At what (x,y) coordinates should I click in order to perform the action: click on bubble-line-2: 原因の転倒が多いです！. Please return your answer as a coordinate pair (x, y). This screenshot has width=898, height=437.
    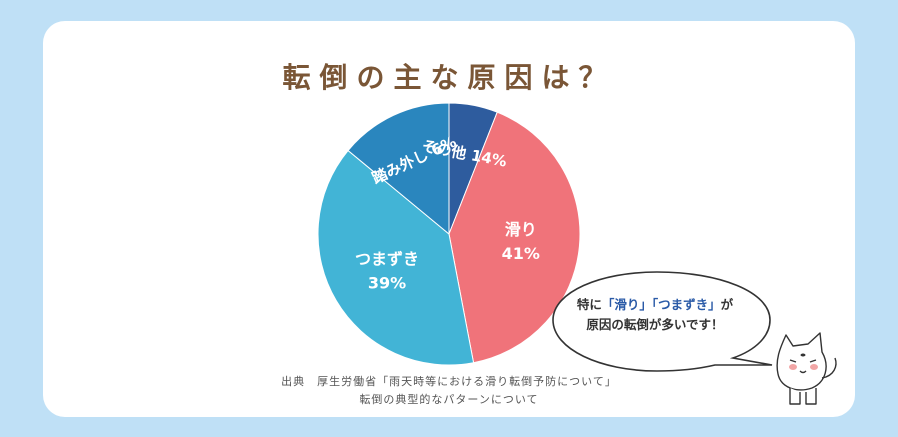
    Looking at the image, I should click on (655, 324).